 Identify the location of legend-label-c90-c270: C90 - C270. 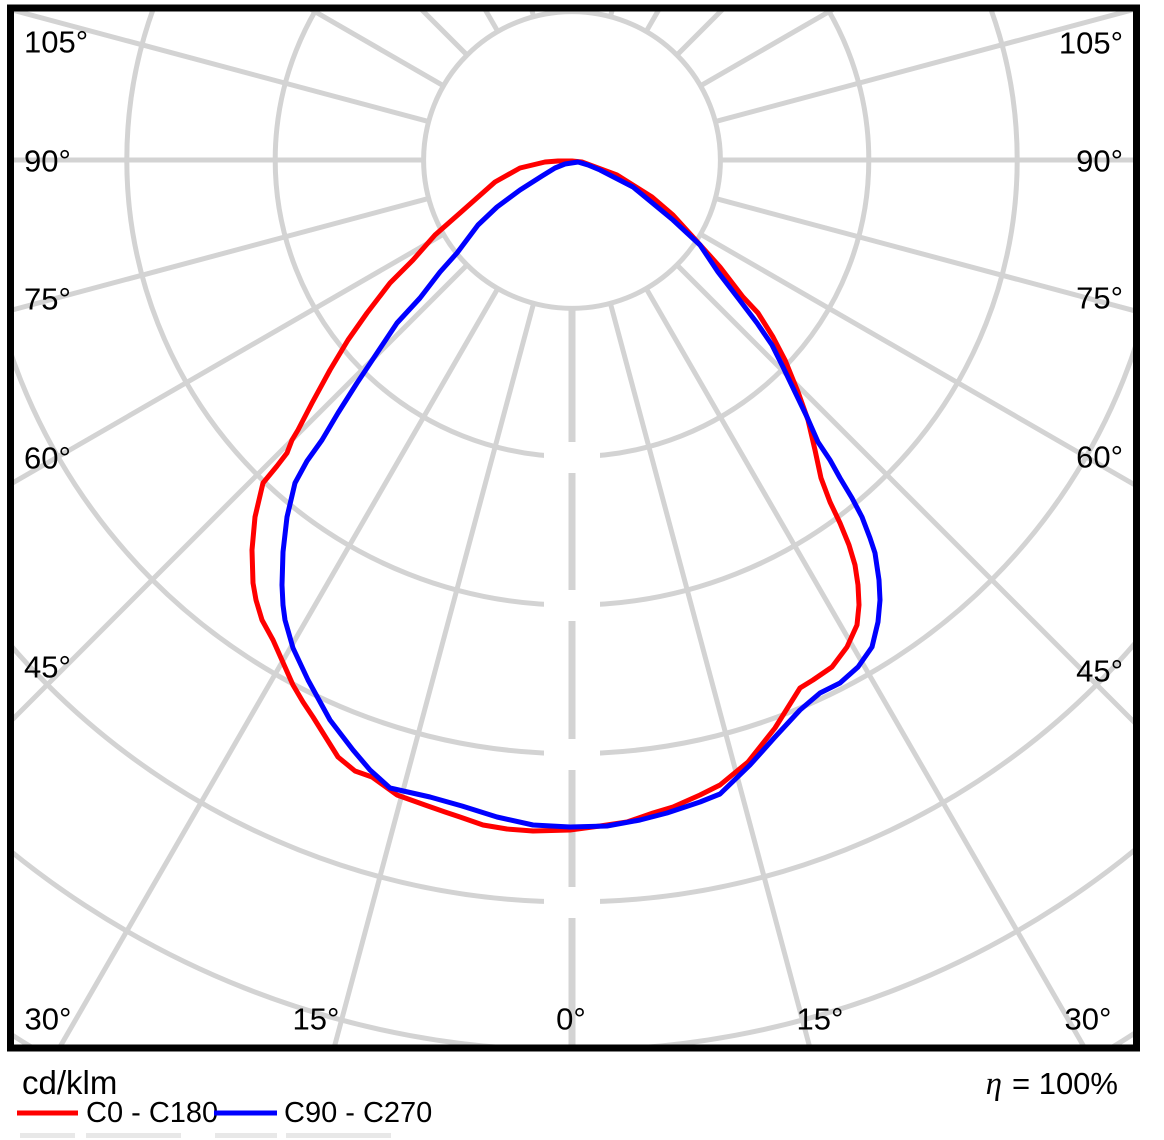
(358, 1113).